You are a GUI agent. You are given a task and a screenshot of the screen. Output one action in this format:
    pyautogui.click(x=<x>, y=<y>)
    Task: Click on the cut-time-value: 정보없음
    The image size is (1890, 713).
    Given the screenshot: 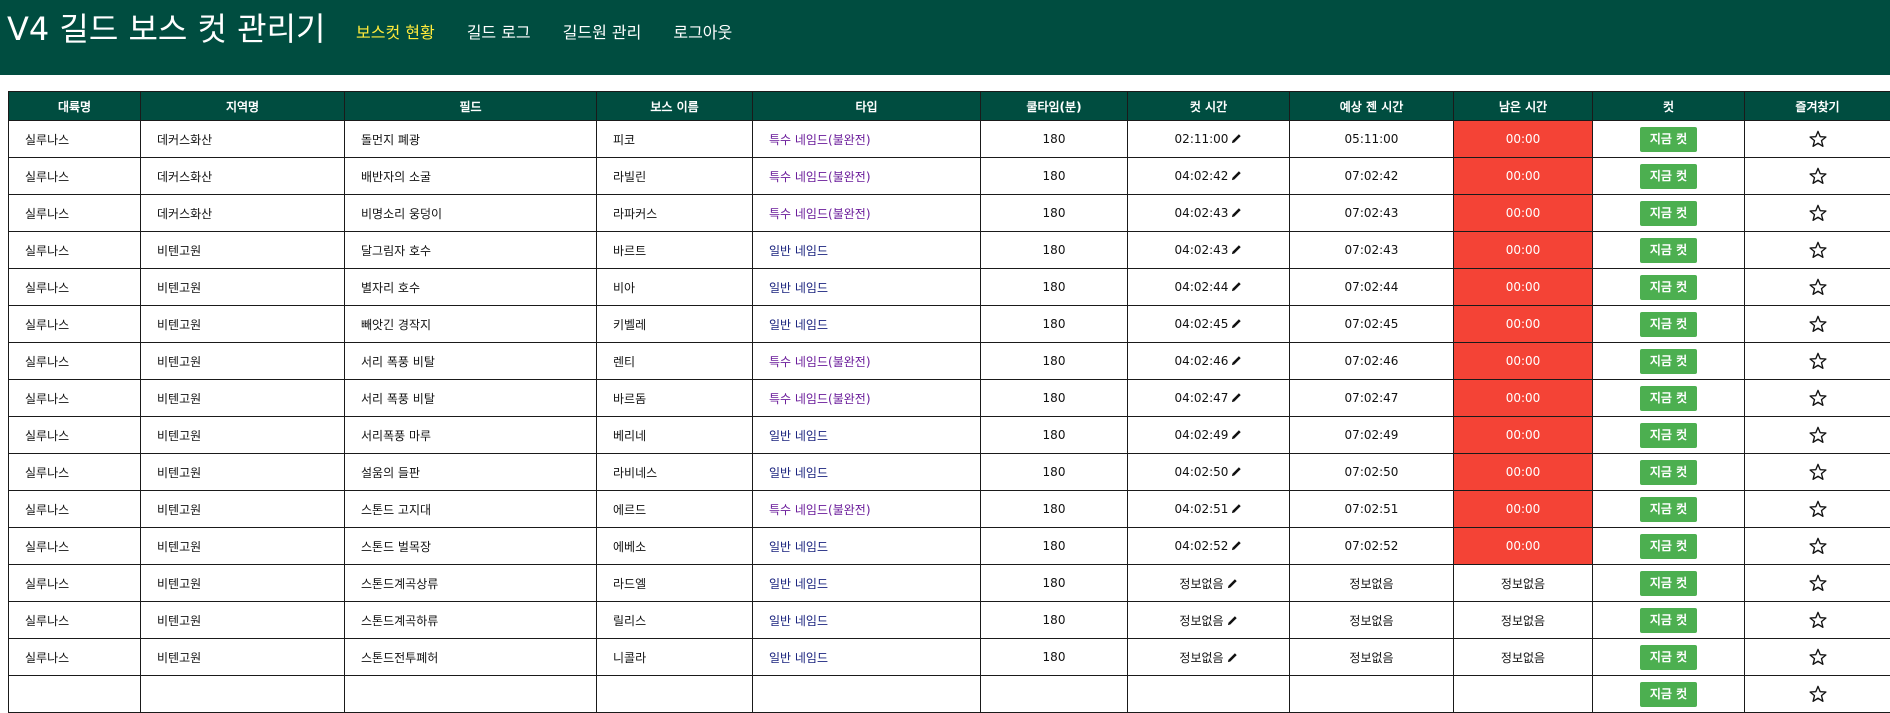 What is the action you would take?
    pyautogui.click(x=1201, y=584)
    